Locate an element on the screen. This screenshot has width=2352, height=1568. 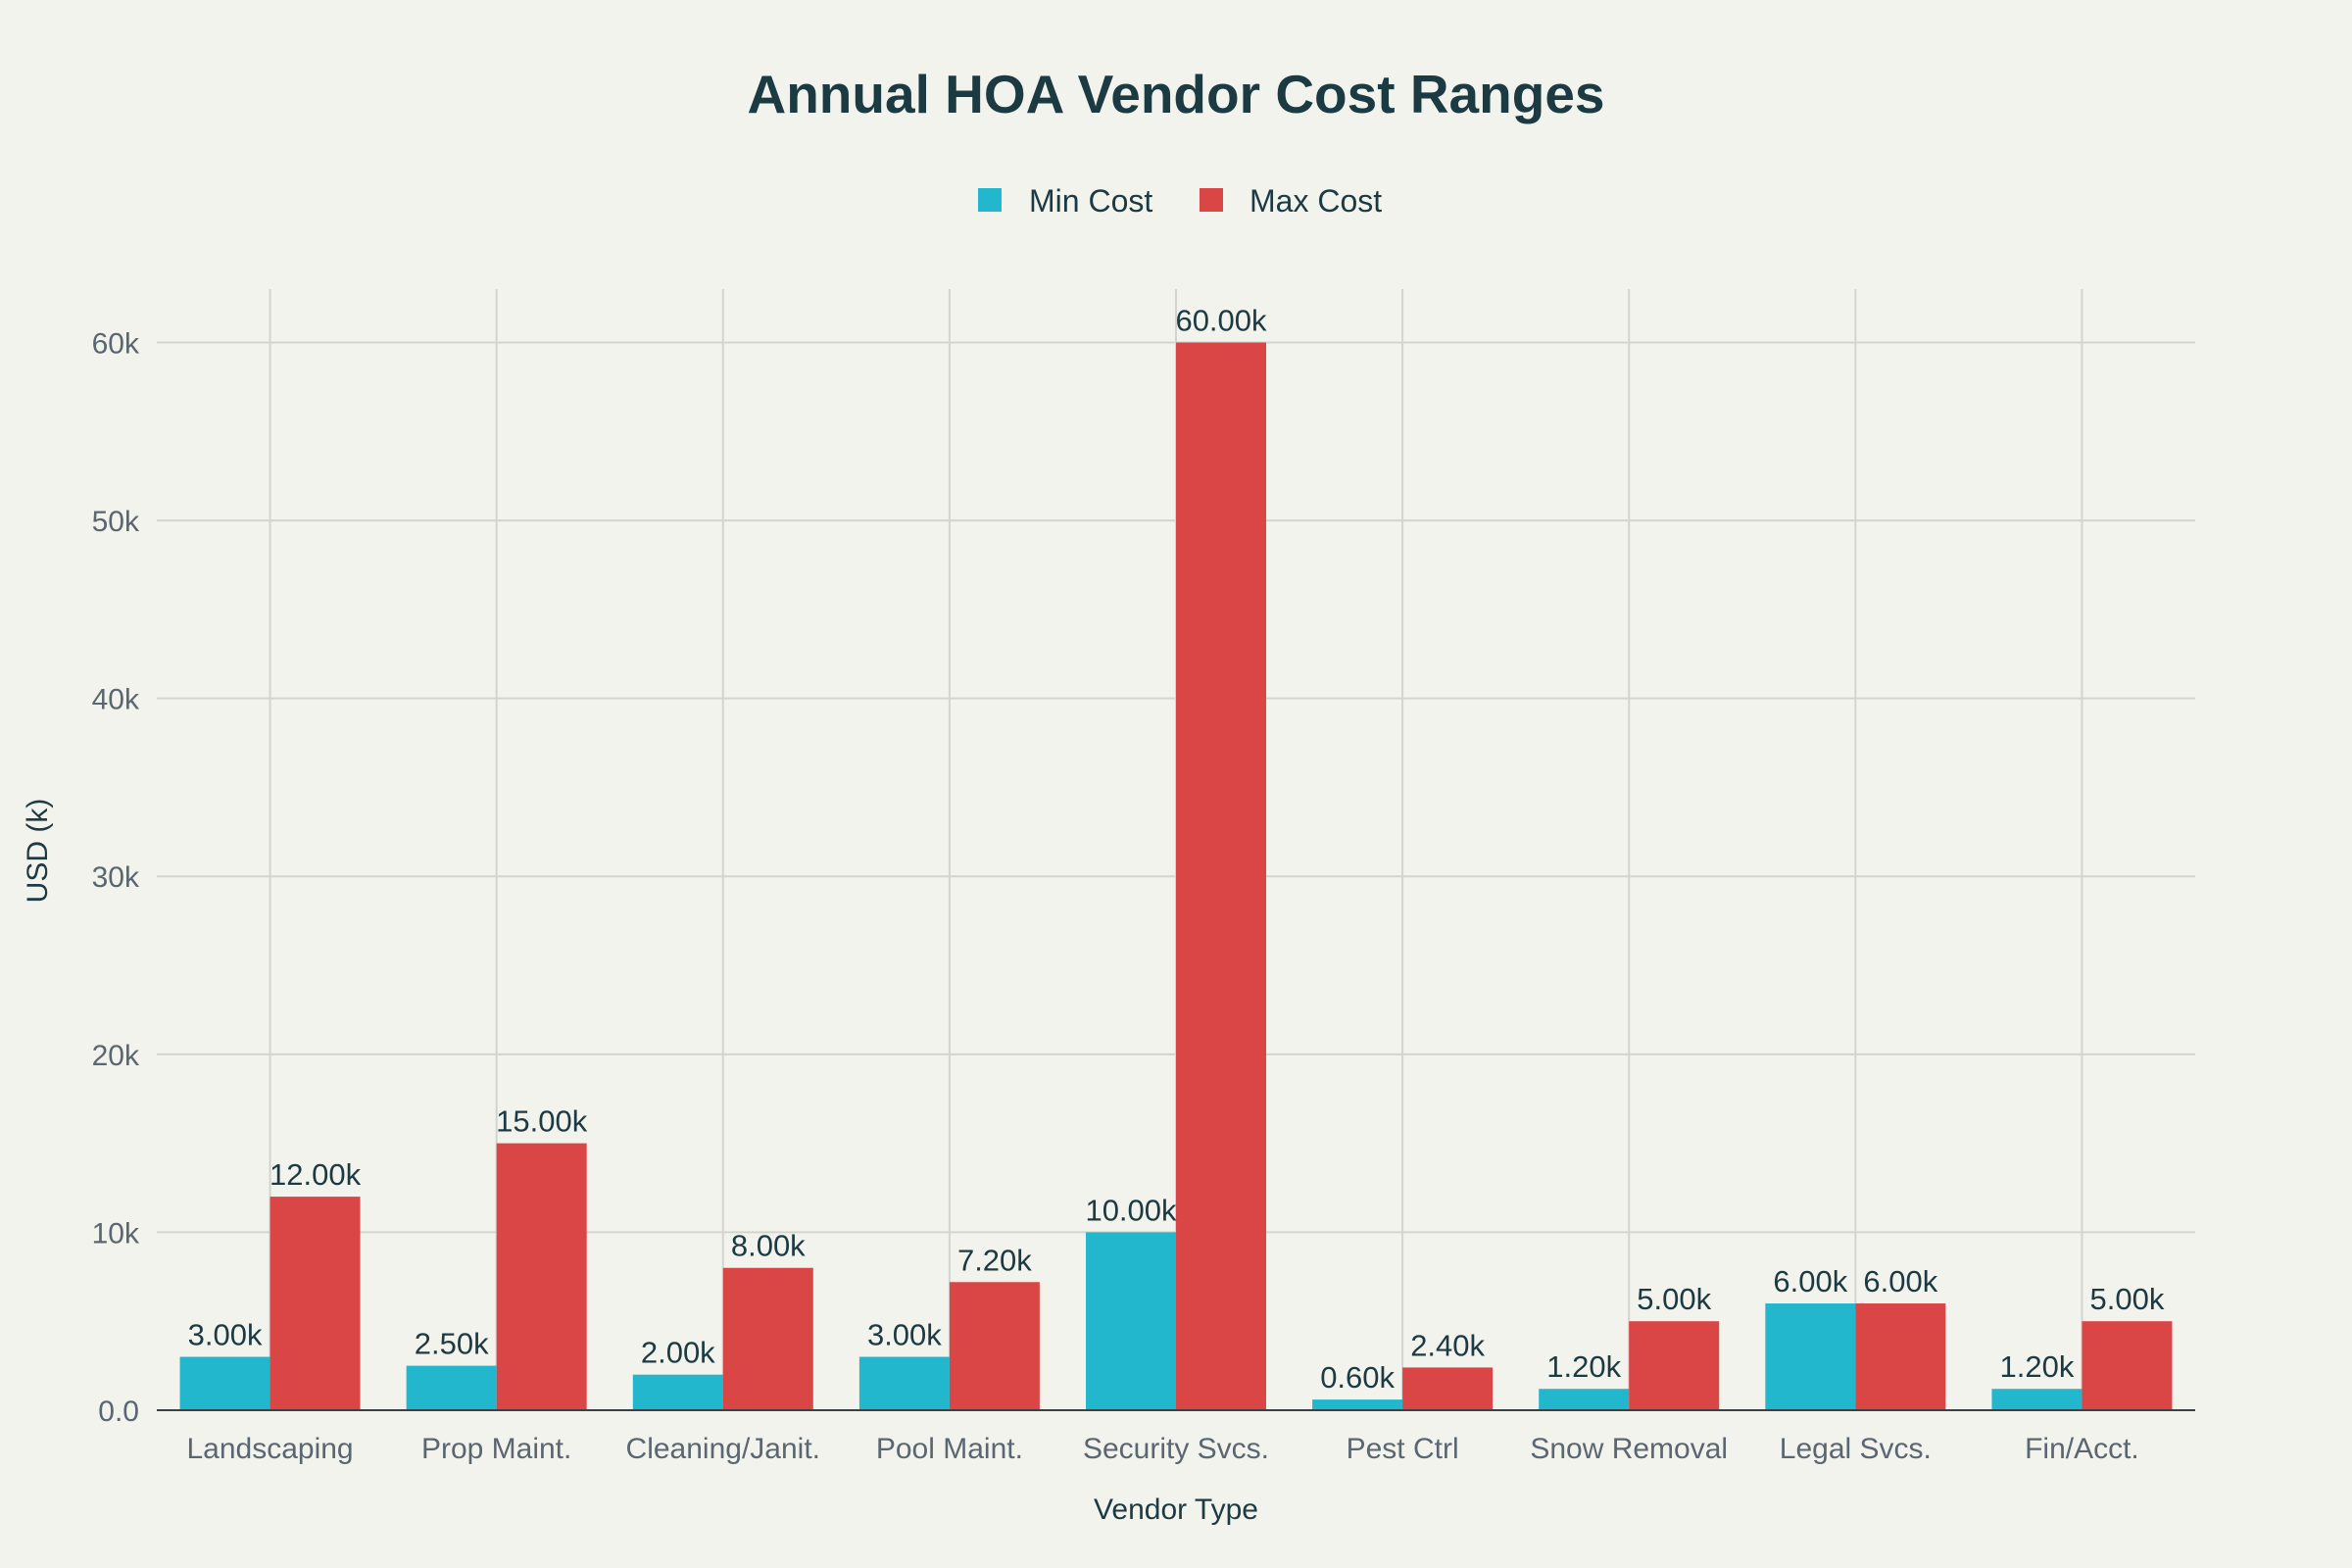
y-tick-label: 30k is located at coordinates (116, 877).